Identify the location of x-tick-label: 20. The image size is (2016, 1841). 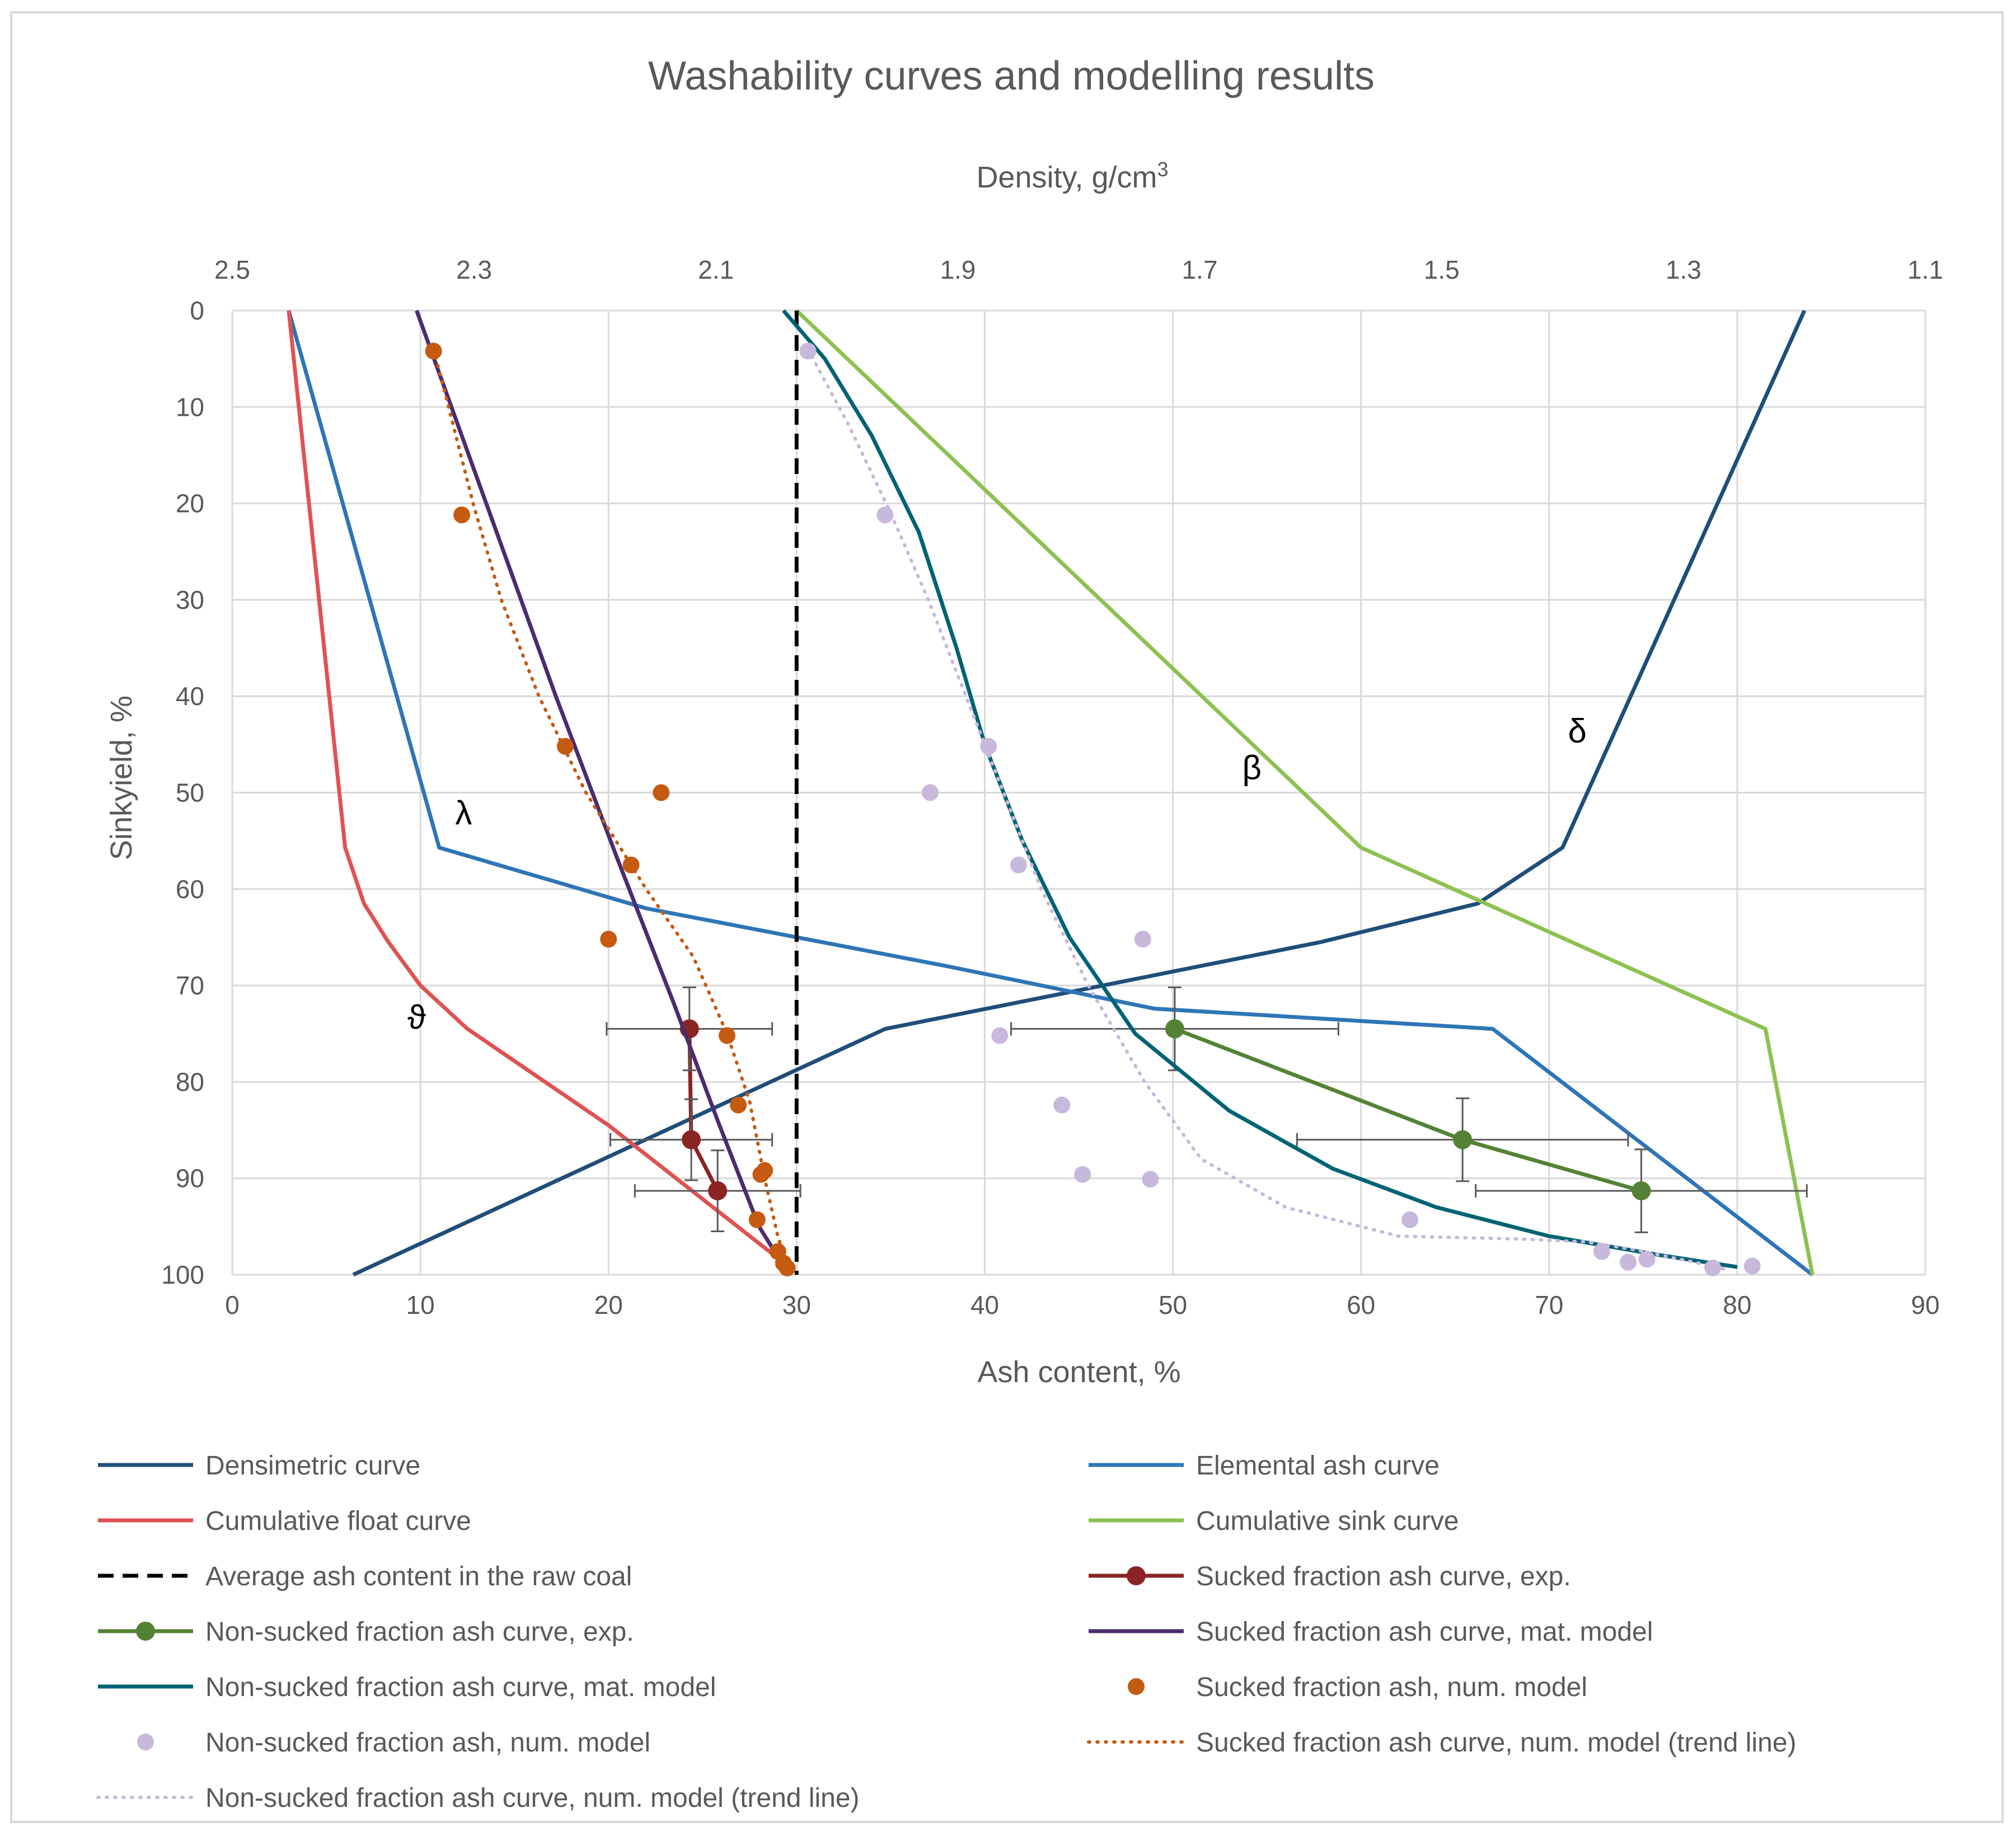
(608, 1304).